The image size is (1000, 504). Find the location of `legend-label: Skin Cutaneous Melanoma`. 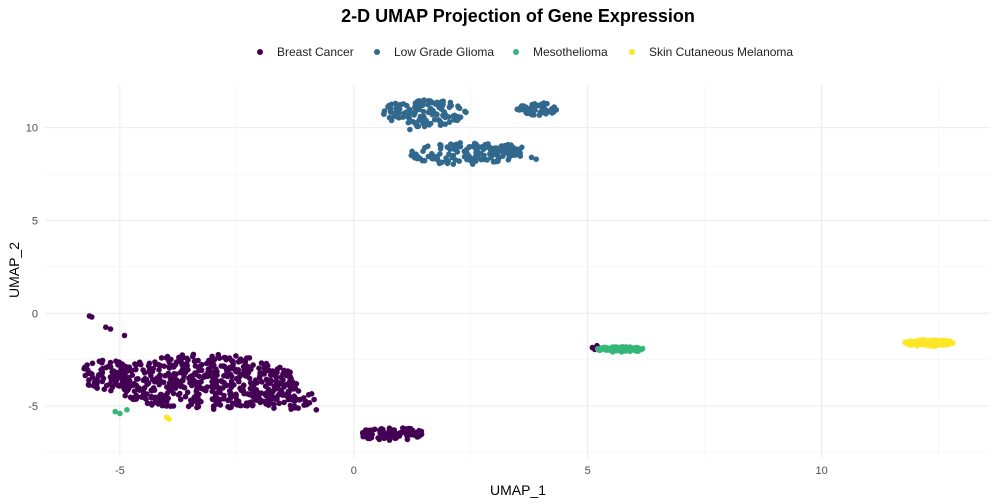

legend-label: Skin Cutaneous Melanoma is located at coordinates (721, 52).